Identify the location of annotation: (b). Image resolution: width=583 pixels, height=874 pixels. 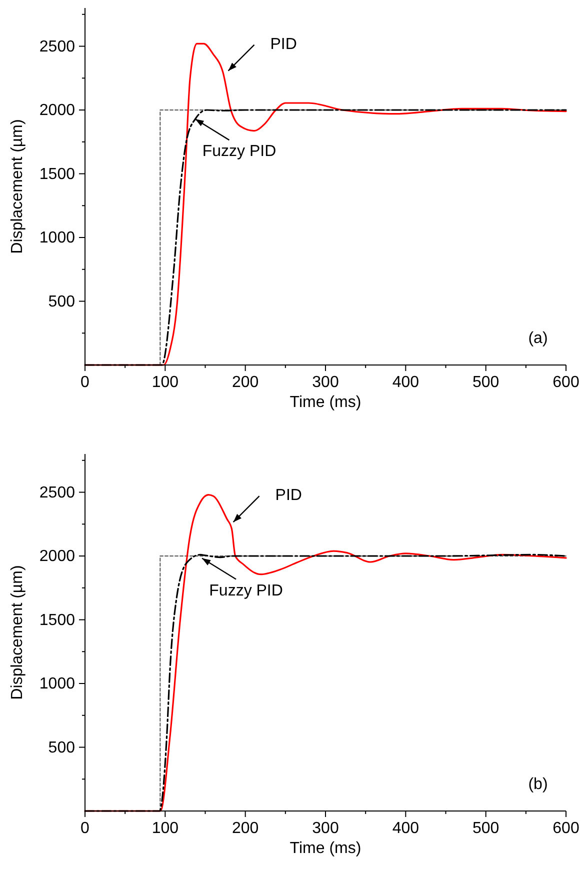
(538, 784).